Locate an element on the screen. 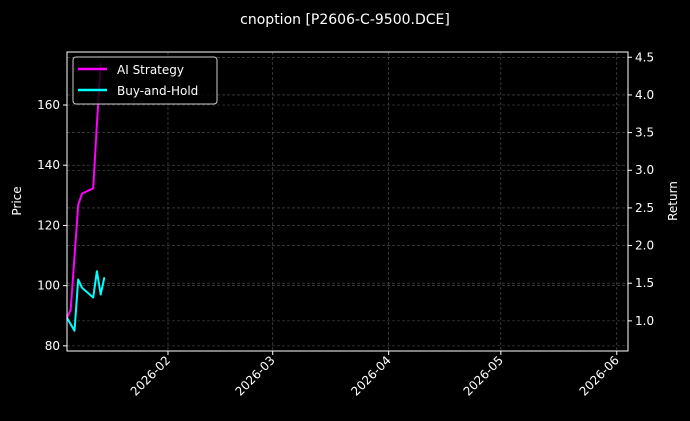  y-left-tick-label: 120 is located at coordinates (48, 225).